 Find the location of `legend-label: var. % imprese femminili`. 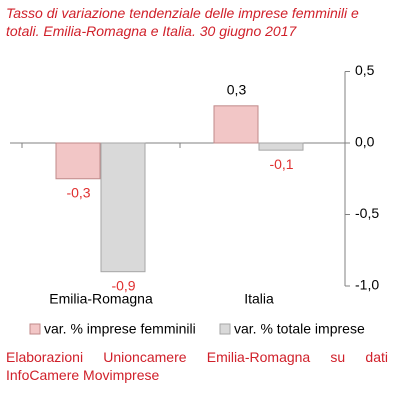

legend-label: var. % imprese femminili is located at coordinates (120, 329).